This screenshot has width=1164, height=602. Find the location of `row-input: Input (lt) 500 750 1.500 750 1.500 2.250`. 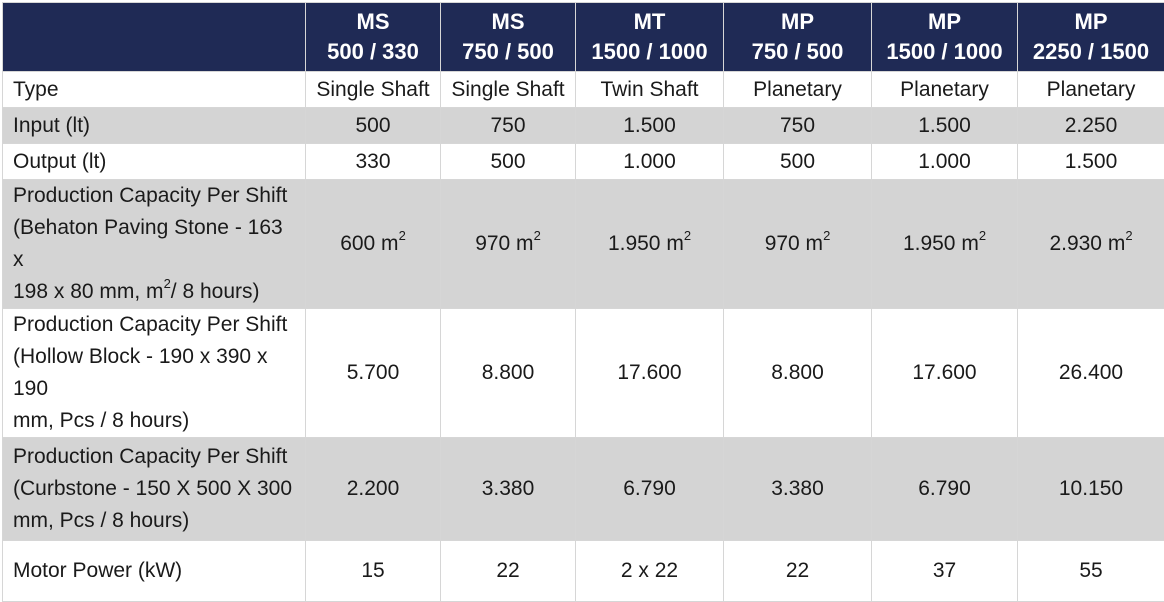

row-input: Input (lt) 500 750 1.500 750 1.500 2.250 is located at coordinates (583, 126).